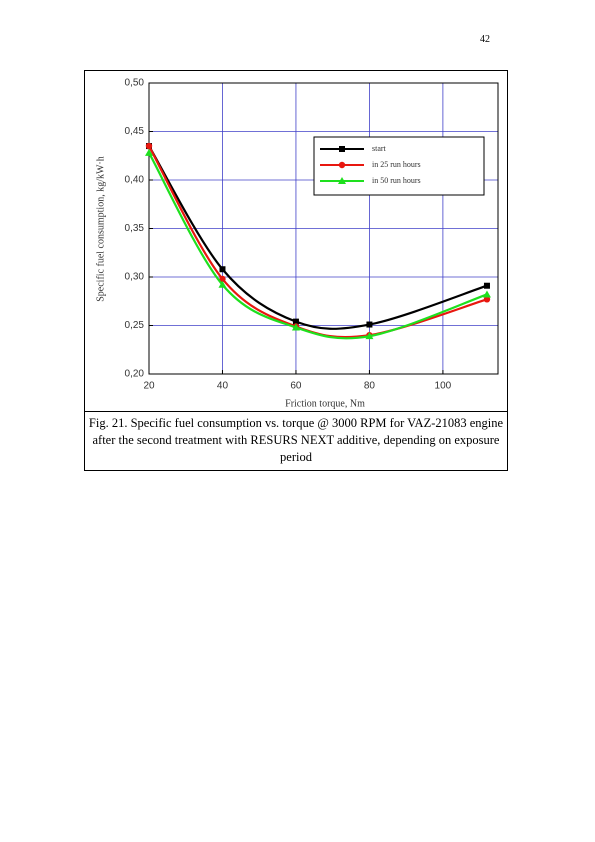  What do you see at coordinates (325, 403) in the screenshot?
I see `x-axis-title: Friction torque, Nm` at bounding box center [325, 403].